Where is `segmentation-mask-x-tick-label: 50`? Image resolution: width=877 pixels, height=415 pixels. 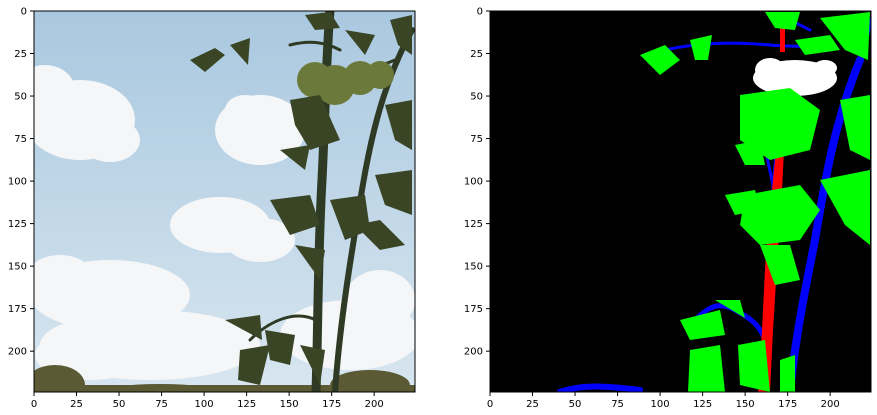 segmentation-mask-x-tick-label: 50 is located at coordinates (575, 404).